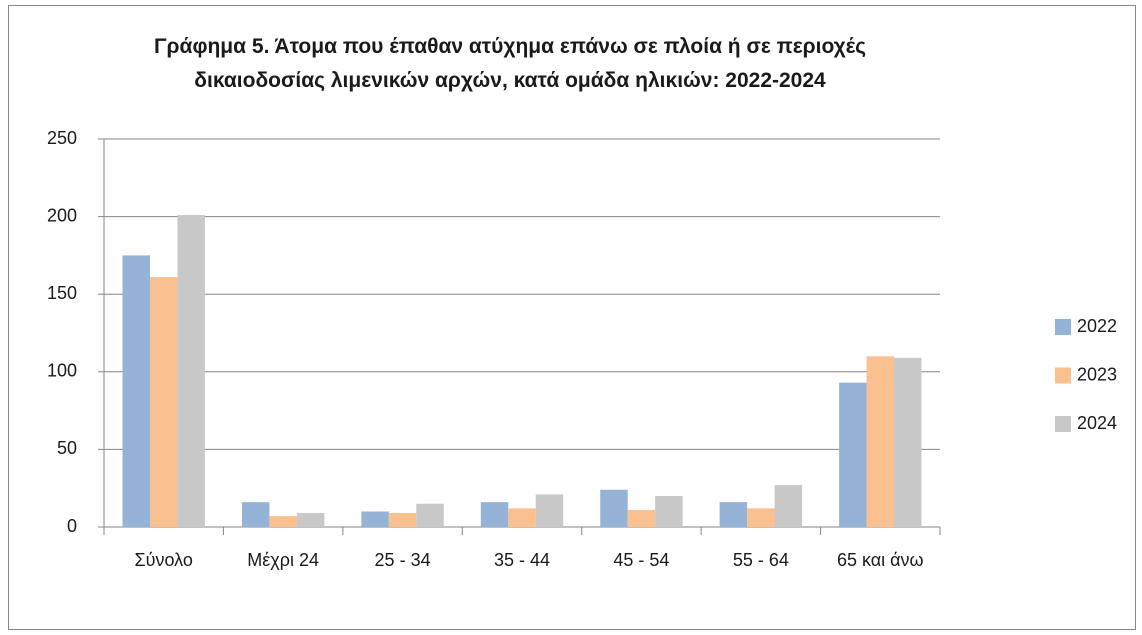 This screenshot has width=1142, height=635. What do you see at coordinates (283, 560) in the screenshot?
I see `x-tick-label: Μέχρι 24` at bounding box center [283, 560].